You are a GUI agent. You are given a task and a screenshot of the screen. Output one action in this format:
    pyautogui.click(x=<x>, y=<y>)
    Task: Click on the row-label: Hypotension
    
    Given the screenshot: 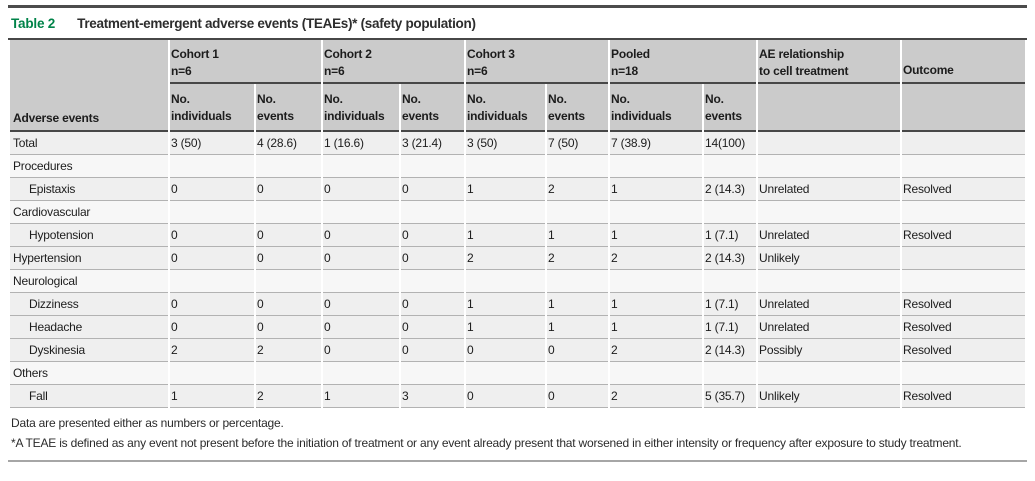 What is the action you would take?
    pyautogui.click(x=89, y=235)
    